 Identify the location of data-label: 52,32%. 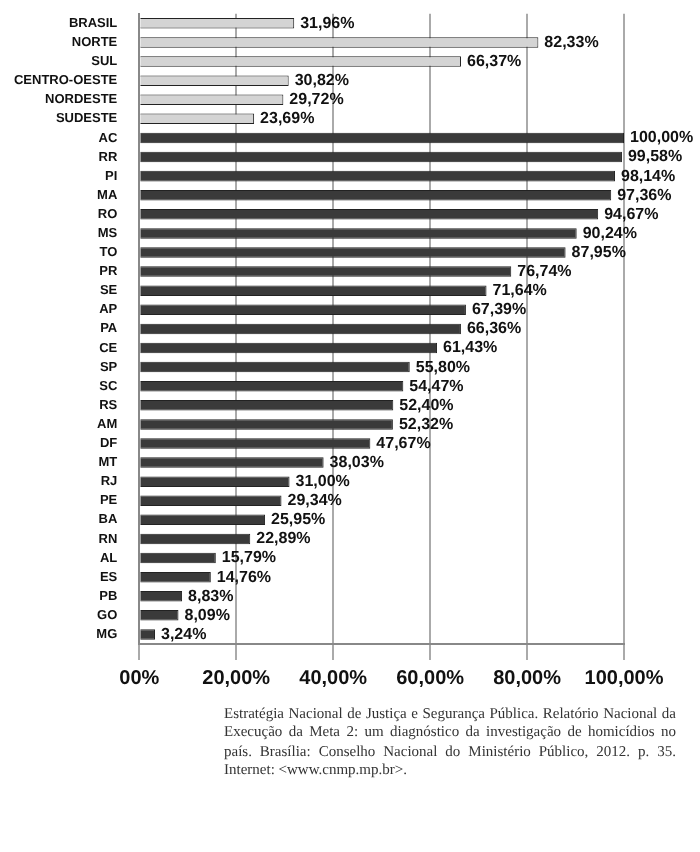
(426, 423).